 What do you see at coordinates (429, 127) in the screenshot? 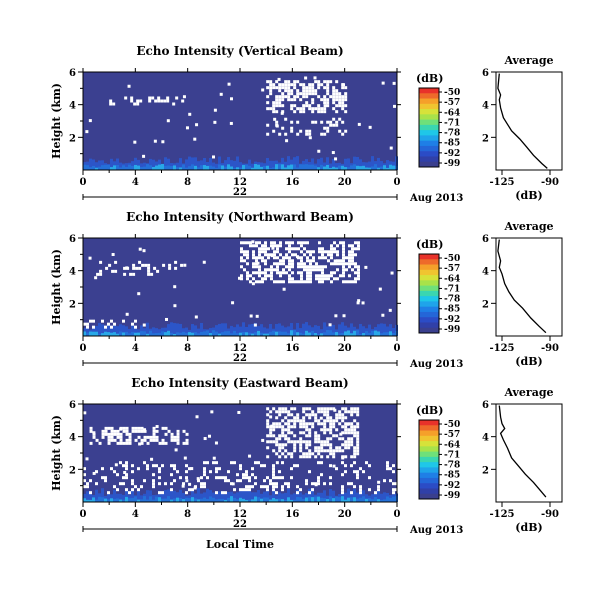
I see `colorbar-frame` at bounding box center [429, 127].